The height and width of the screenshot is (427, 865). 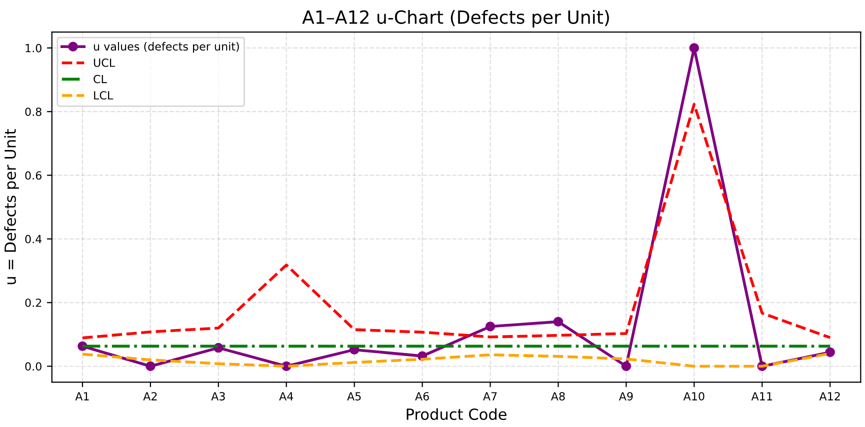 What do you see at coordinates (829, 396) in the screenshot?
I see `x-tick-label: A12` at bounding box center [829, 396].